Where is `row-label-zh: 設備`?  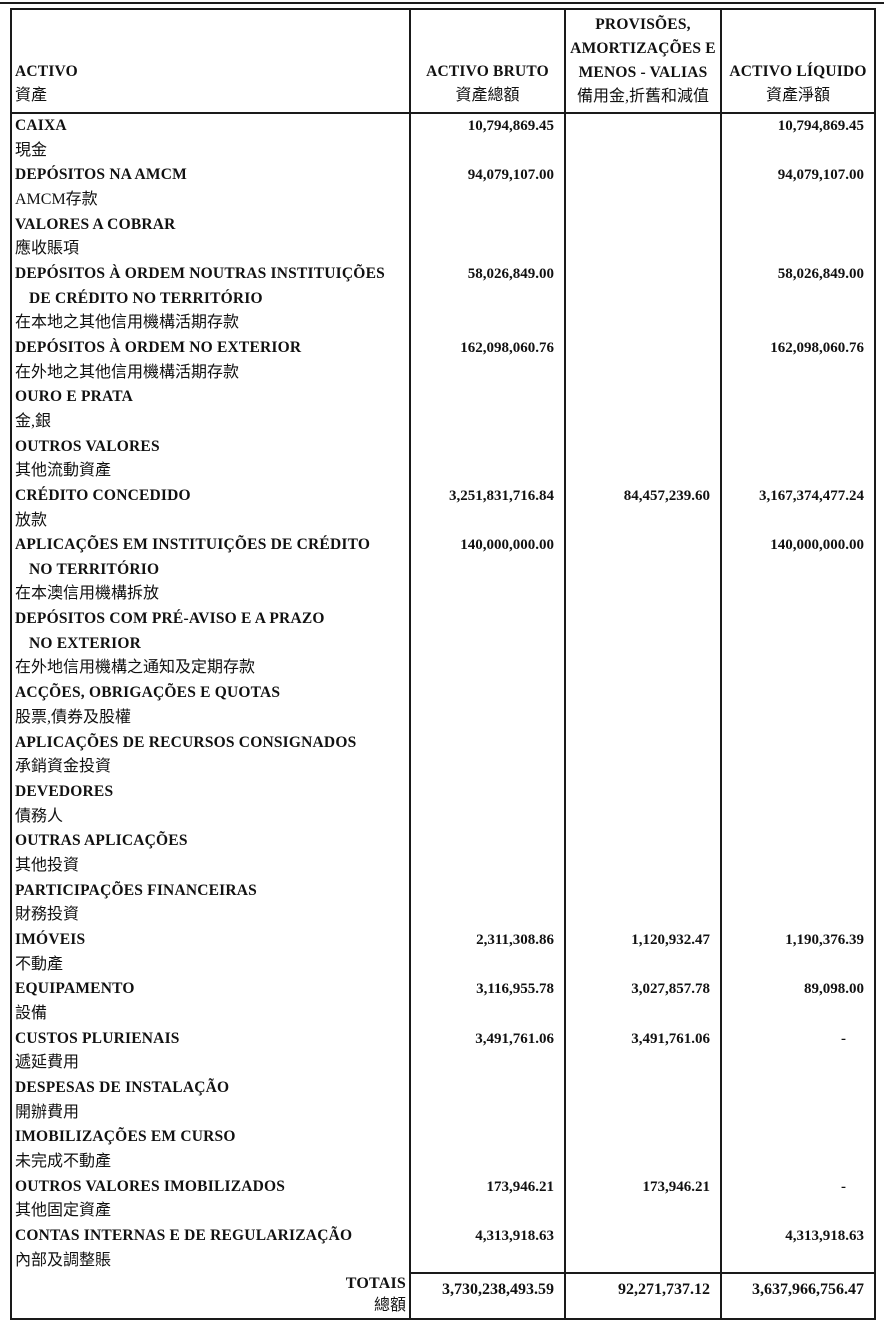 row-label-zh: 設備 is located at coordinates (31, 1013).